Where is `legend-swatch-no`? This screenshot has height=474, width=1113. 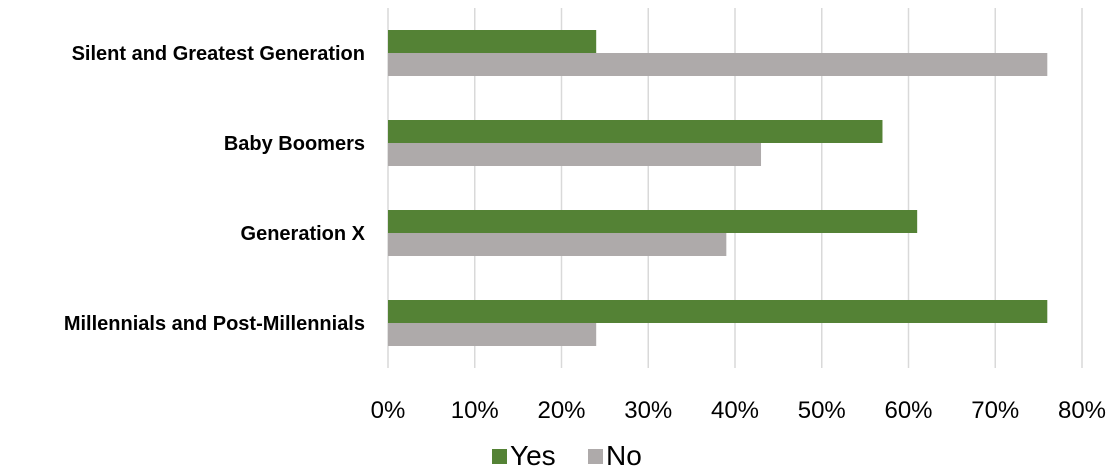
legend-swatch-no is located at coordinates (595, 456).